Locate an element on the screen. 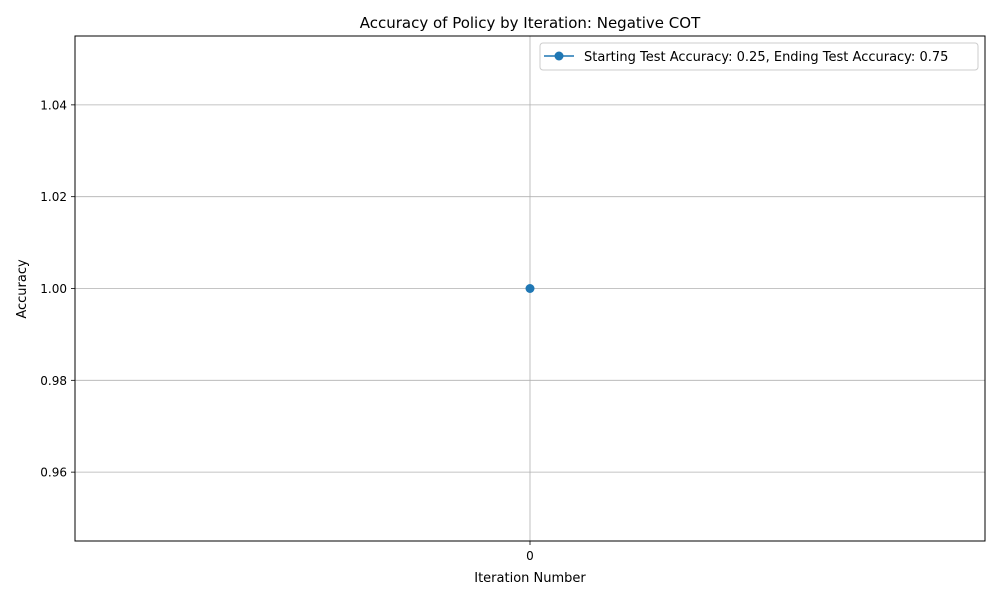 Image resolution: width=1000 pixels, height=604 pixels. legend-box is located at coordinates (759, 56).